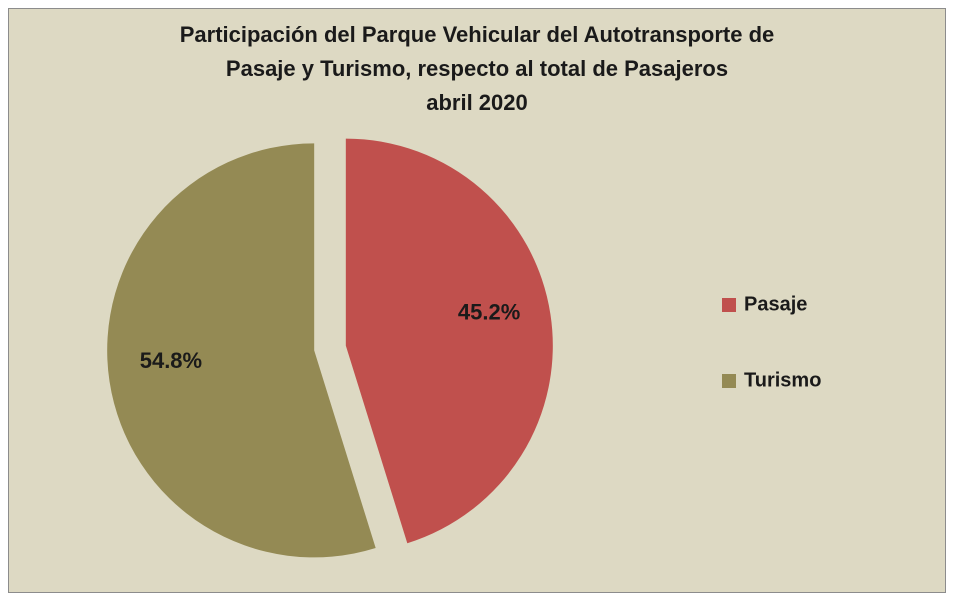 This screenshot has height=594, width=955. I want to click on chart-title: abril 2020, so click(477, 102).